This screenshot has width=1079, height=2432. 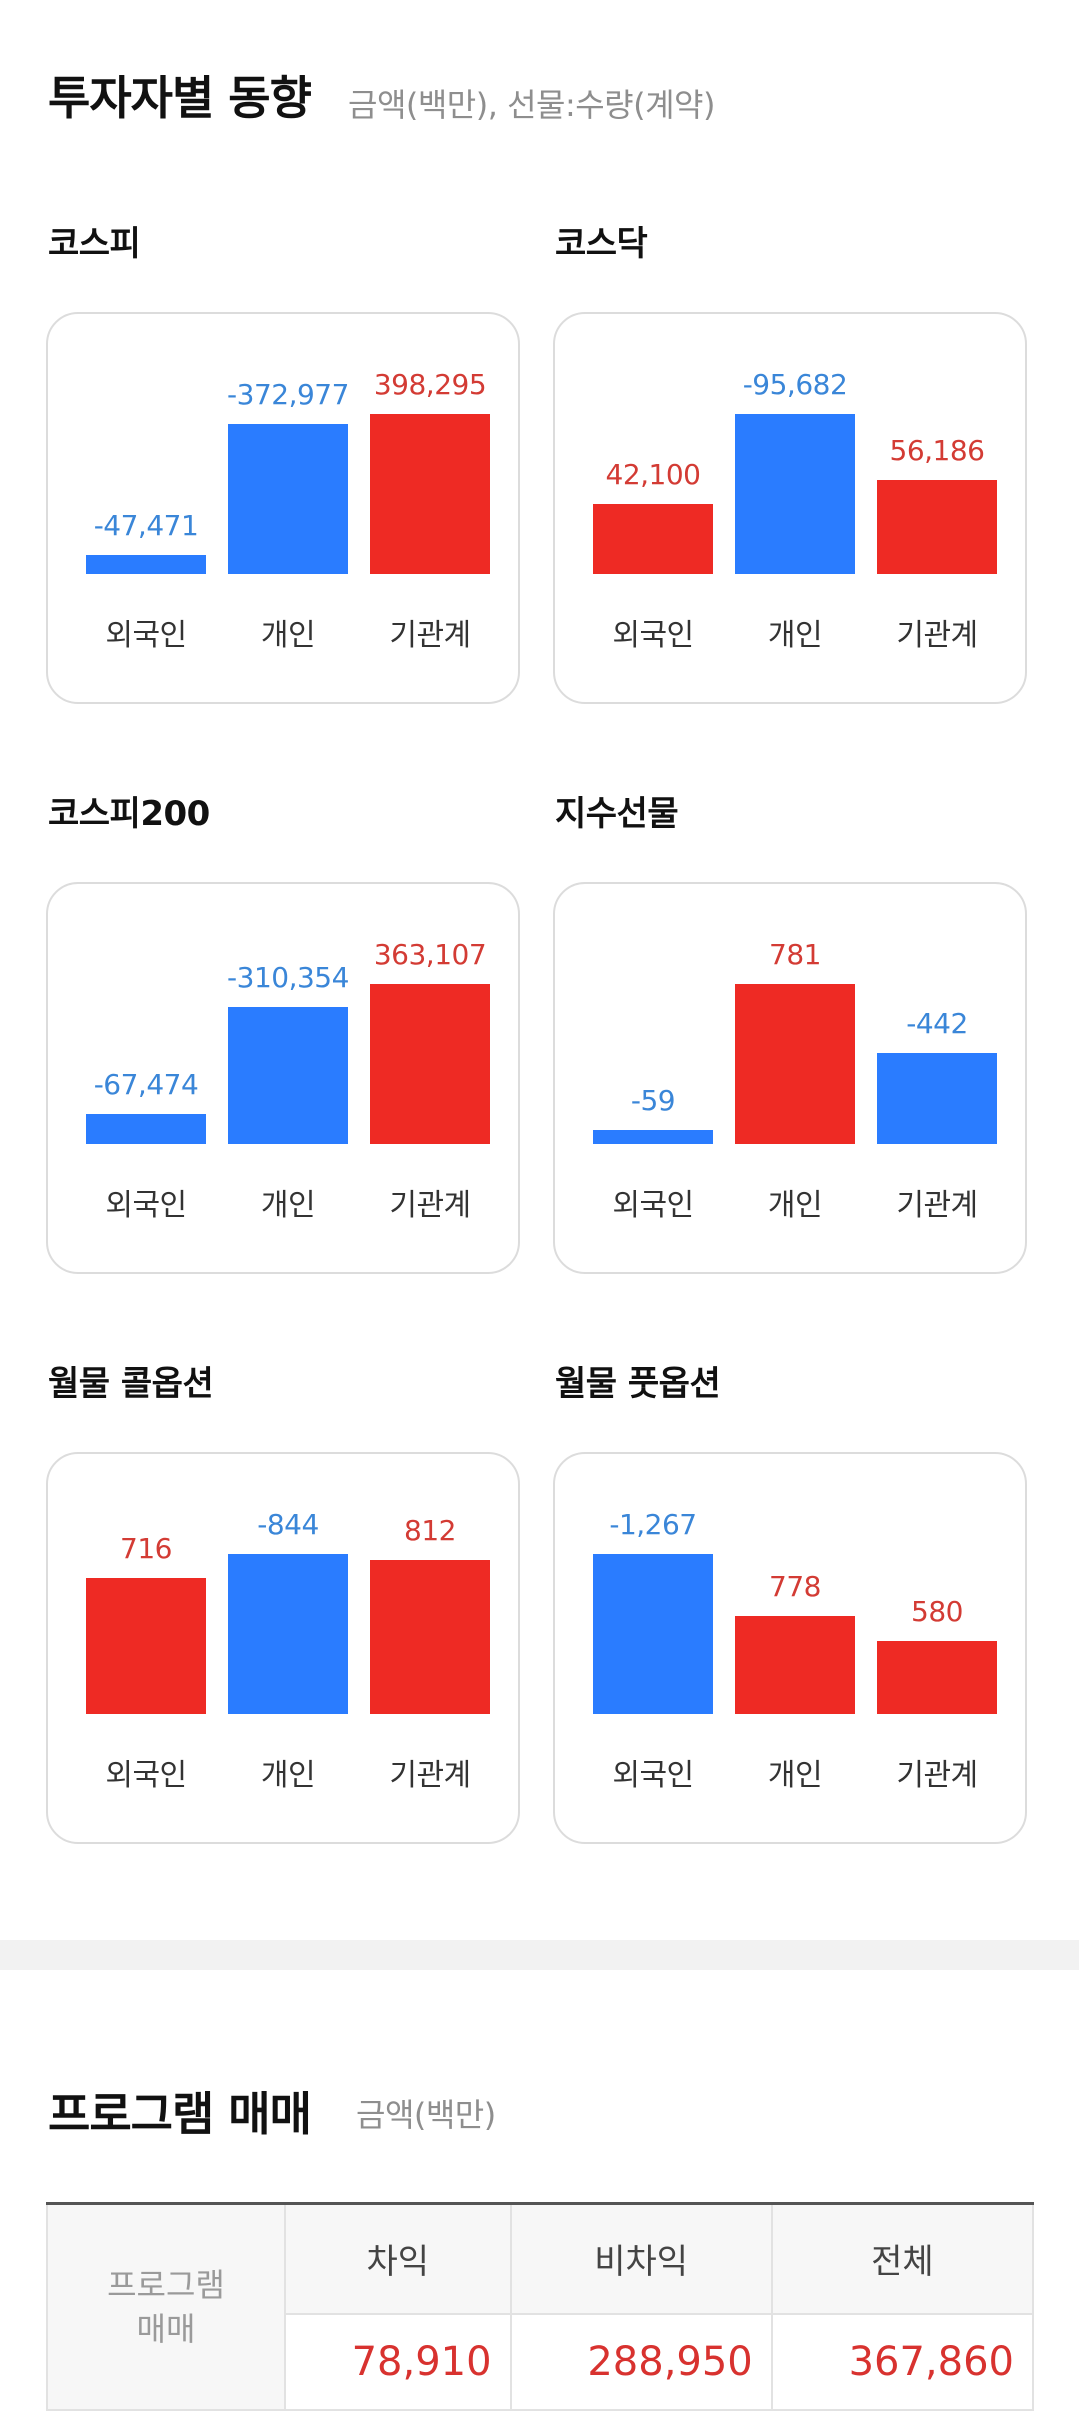 I want to click on program-row-header: 프로그램 매매, so click(x=166, y=2306).